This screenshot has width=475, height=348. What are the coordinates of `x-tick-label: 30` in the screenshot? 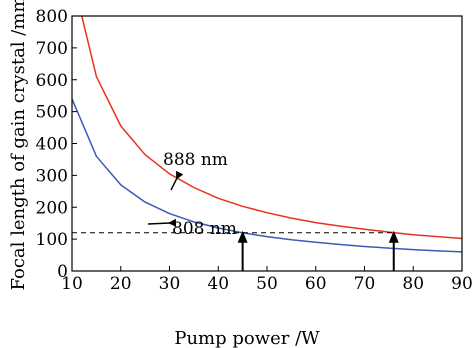 It's located at (170, 284).